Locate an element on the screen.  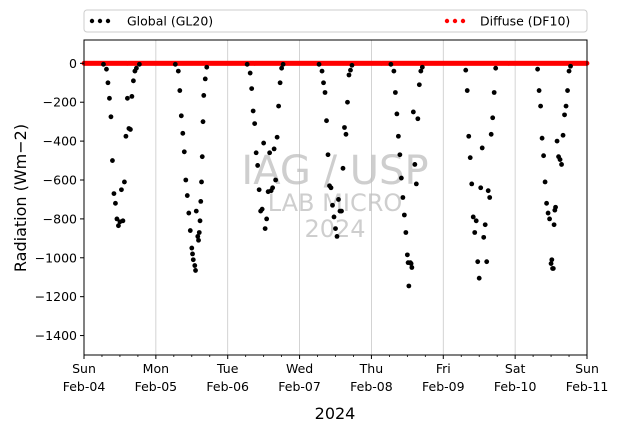
x-tick-label-date: Feb-07 is located at coordinates (299, 386).